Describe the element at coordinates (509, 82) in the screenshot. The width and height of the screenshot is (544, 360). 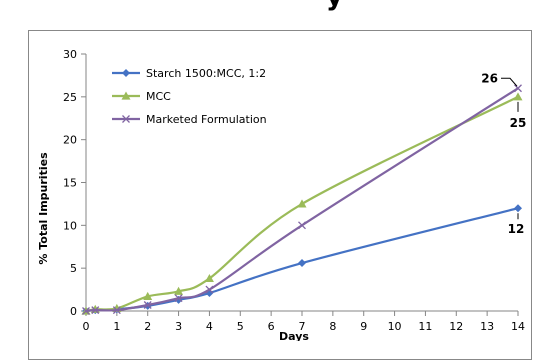
I see `annotation-leader` at that location.